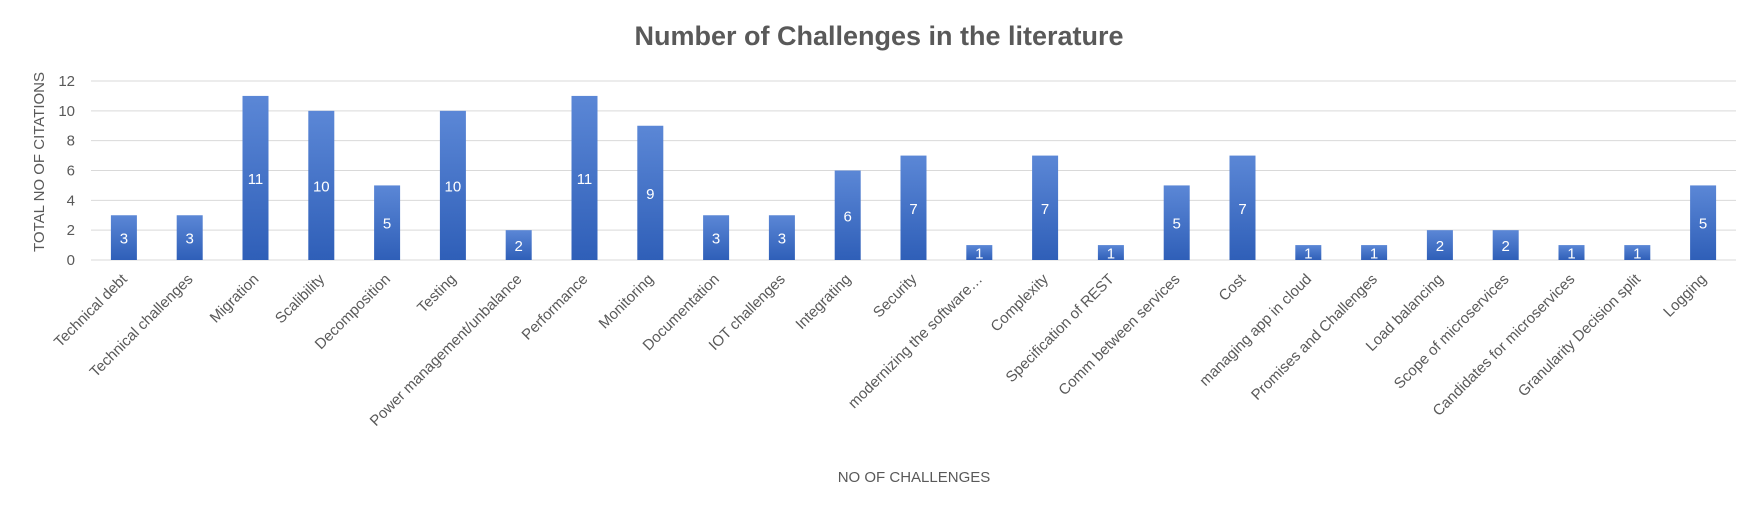 The width and height of the screenshot is (1758, 513). What do you see at coordinates (71, 141) in the screenshot?
I see `y-tick-label: 8` at bounding box center [71, 141].